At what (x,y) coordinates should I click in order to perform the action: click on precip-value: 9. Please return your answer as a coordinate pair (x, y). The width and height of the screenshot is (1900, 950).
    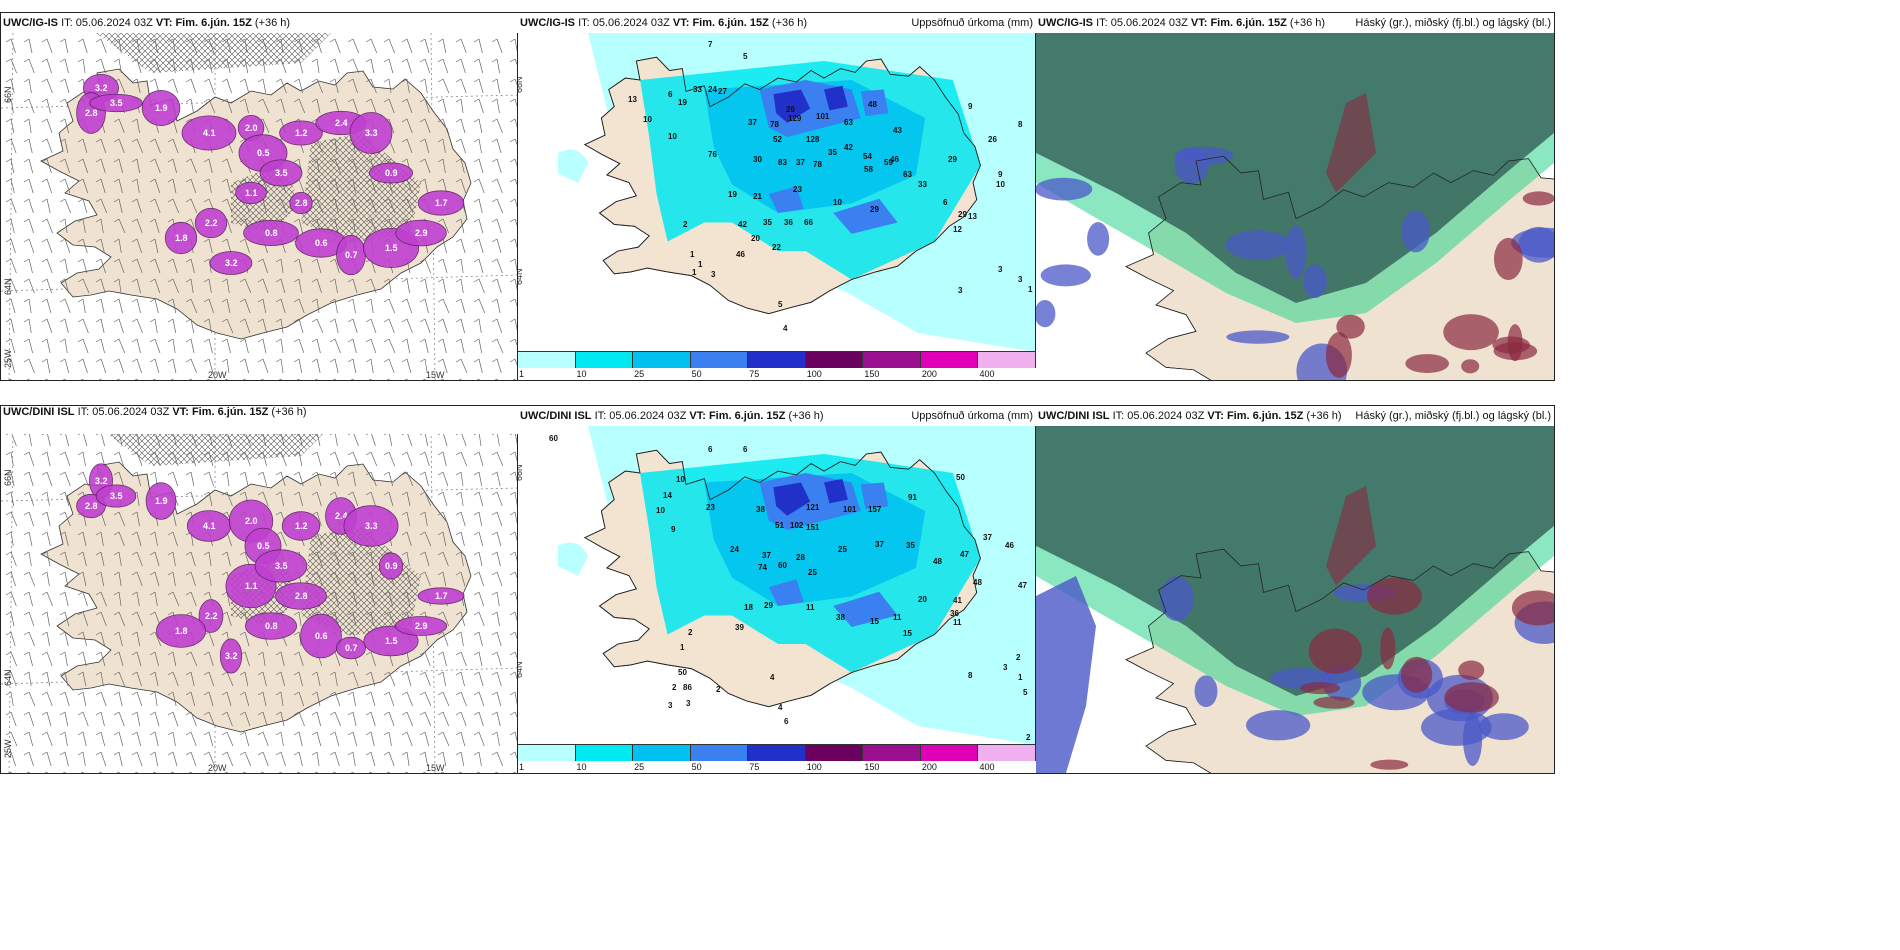
    Looking at the image, I should click on (673, 529).